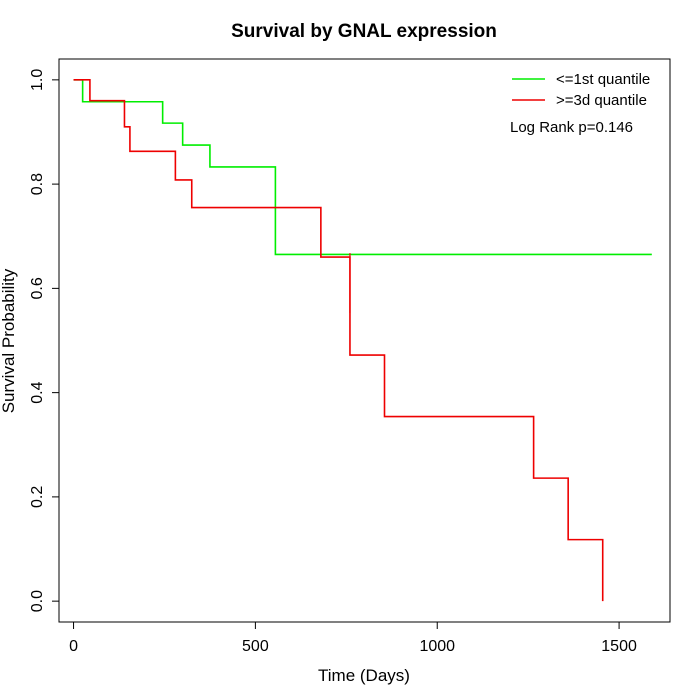  I want to click on y-tick-label: 0.8, so click(37, 184).